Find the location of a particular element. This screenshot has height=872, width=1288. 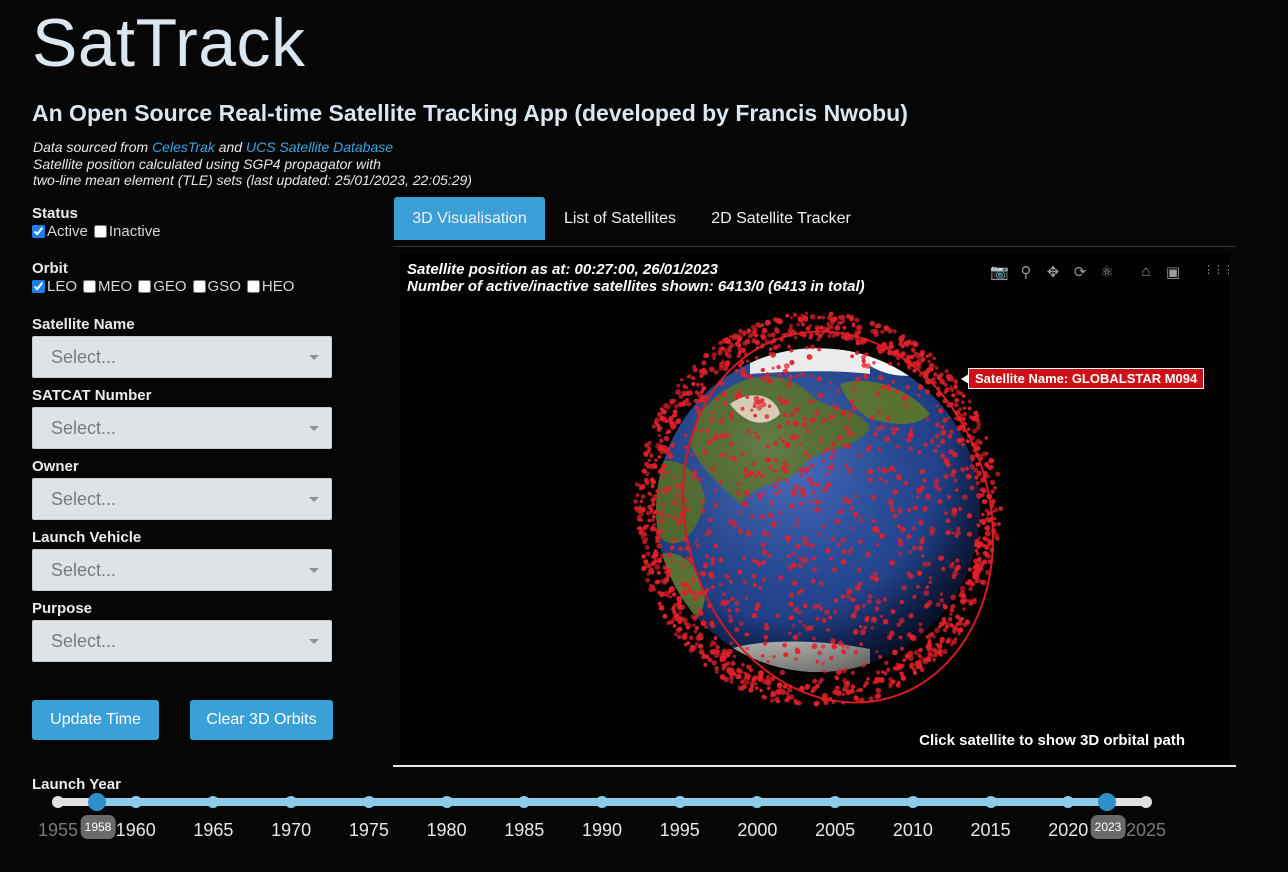

meo-checkbox is located at coordinates (90, 286).